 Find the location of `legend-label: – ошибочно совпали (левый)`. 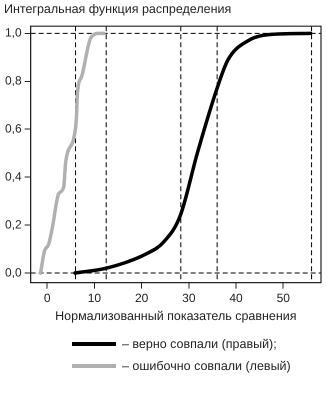

legend-label: – ошибочно совпали (левый) is located at coordinates (206, 366).